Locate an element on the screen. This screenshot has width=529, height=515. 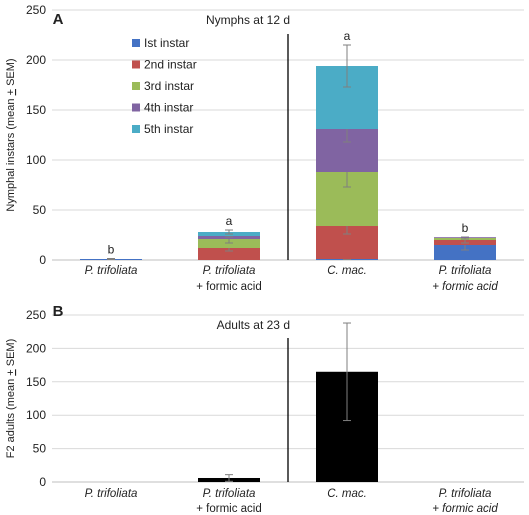
panel-b-panel-letter: B is located at coordinates (58, 311).